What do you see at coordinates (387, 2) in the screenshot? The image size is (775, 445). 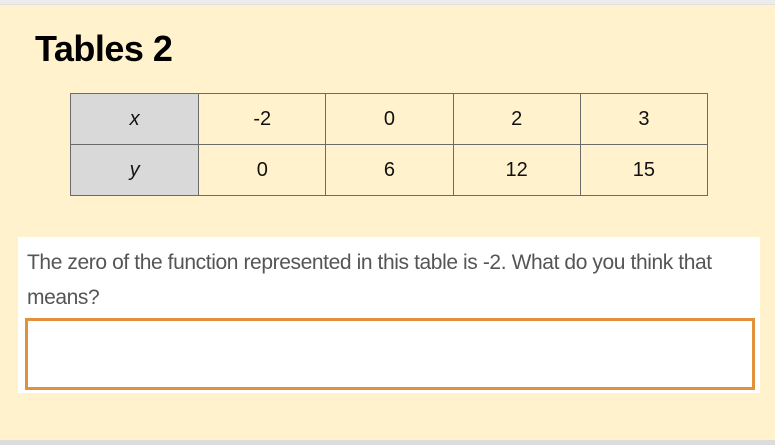 I see `top-bar` at bounding box center [387, 2].